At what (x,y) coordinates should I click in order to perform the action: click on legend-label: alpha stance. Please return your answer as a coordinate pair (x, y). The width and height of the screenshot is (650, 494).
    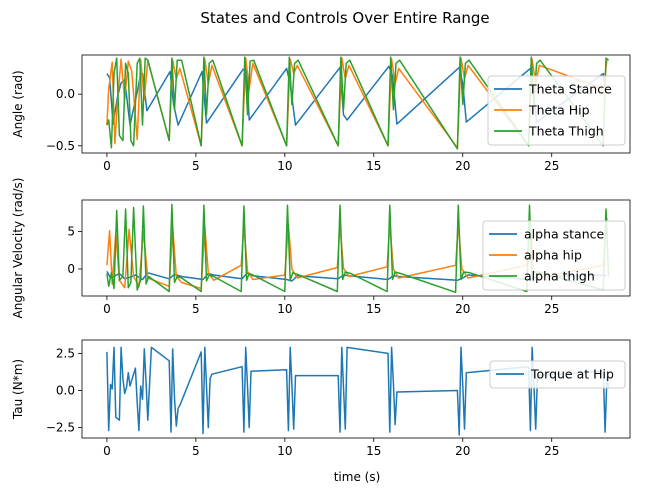
    Looking at the image, I should click on (564, 234).